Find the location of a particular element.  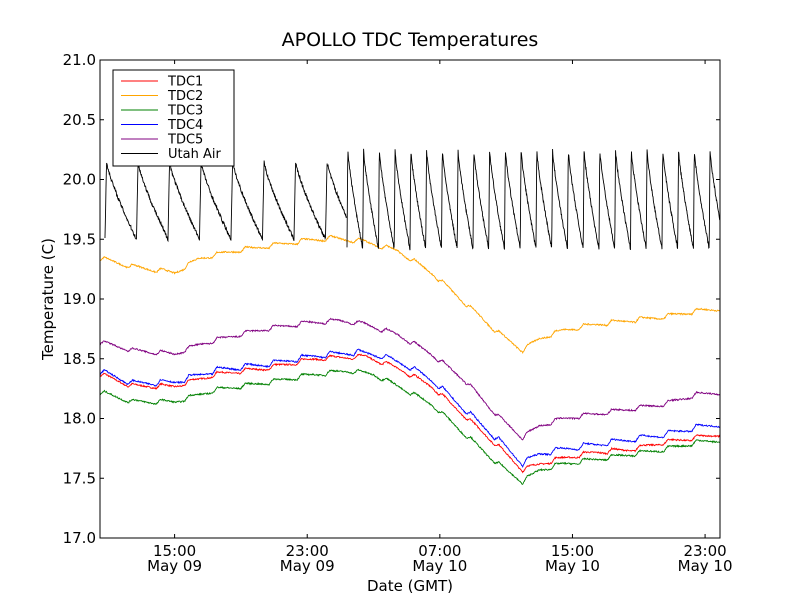

series-line-utah-air is located at coordinates (412, 199).